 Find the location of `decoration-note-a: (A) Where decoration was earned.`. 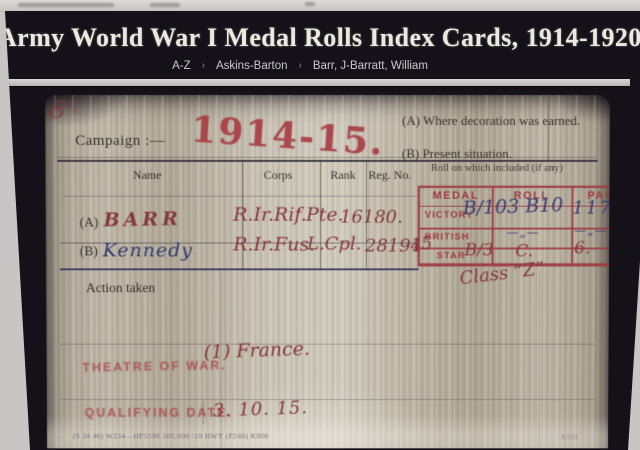

decoration-note-a: (A) Where decoration was earned. is located at coordinates (491, 120).